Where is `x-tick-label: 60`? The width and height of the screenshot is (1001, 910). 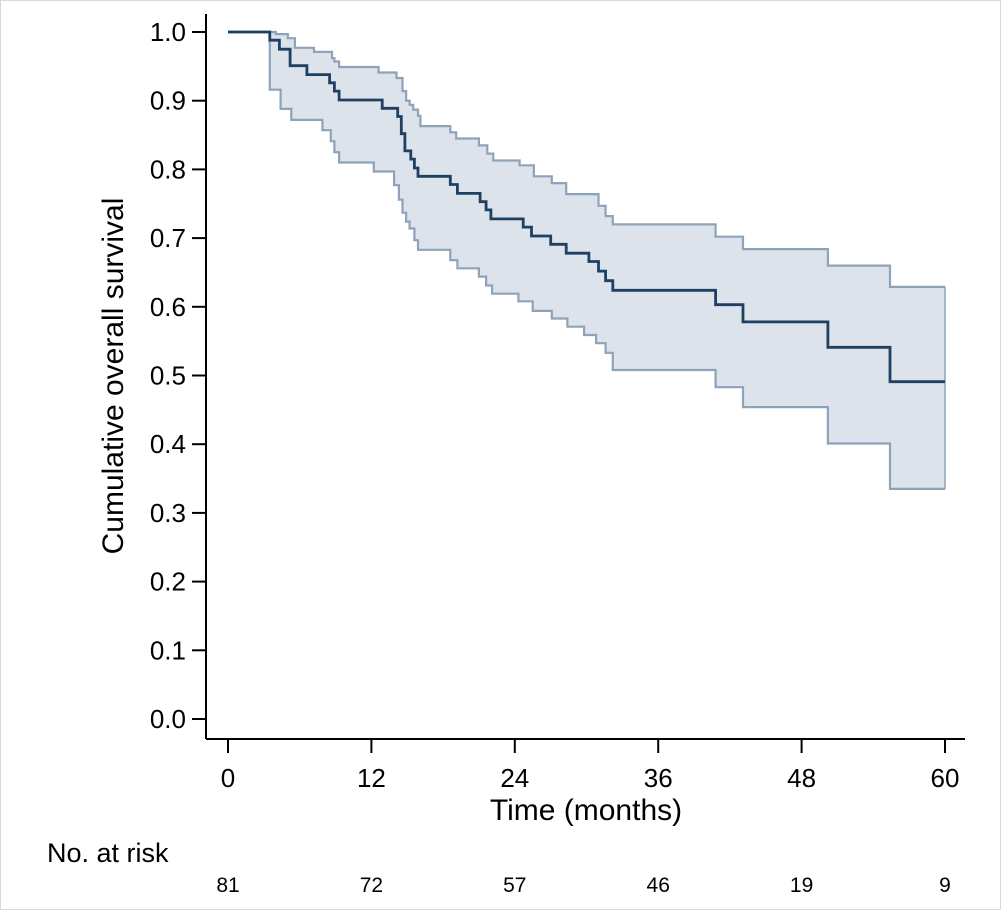
x-tick-label: 60 is located at coordinates (945, 778).